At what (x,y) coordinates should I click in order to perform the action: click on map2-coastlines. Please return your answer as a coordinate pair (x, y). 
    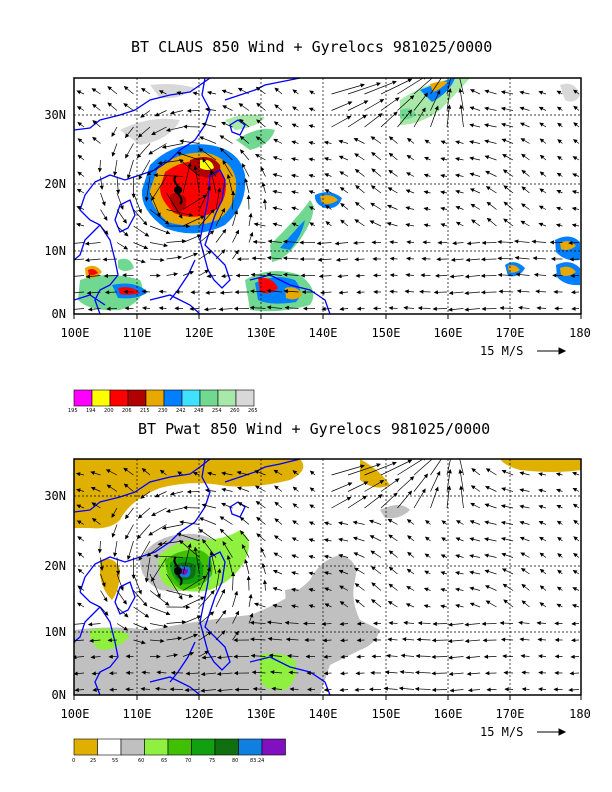
    Looking at the image, I should click on (202, 577).